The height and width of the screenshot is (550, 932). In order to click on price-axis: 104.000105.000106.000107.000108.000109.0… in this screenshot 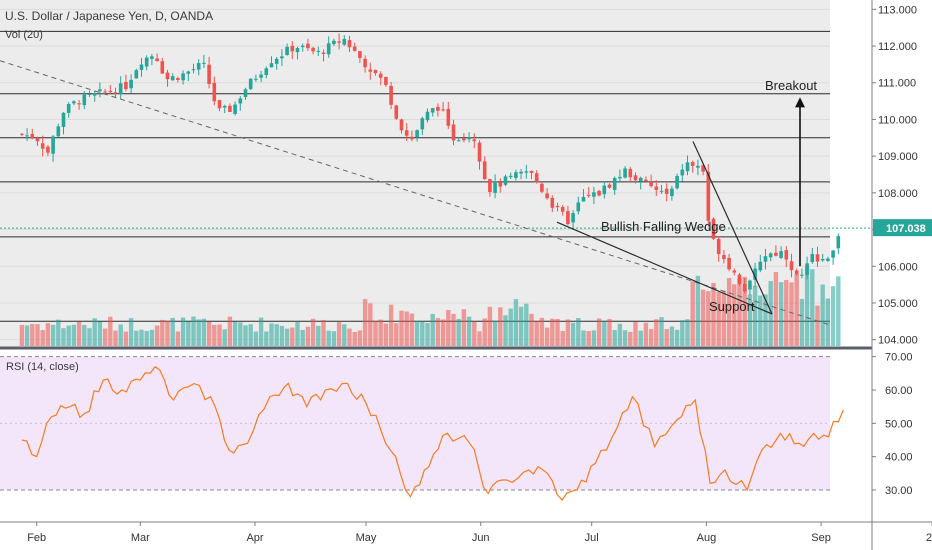, I will do `click(895, 175)`.